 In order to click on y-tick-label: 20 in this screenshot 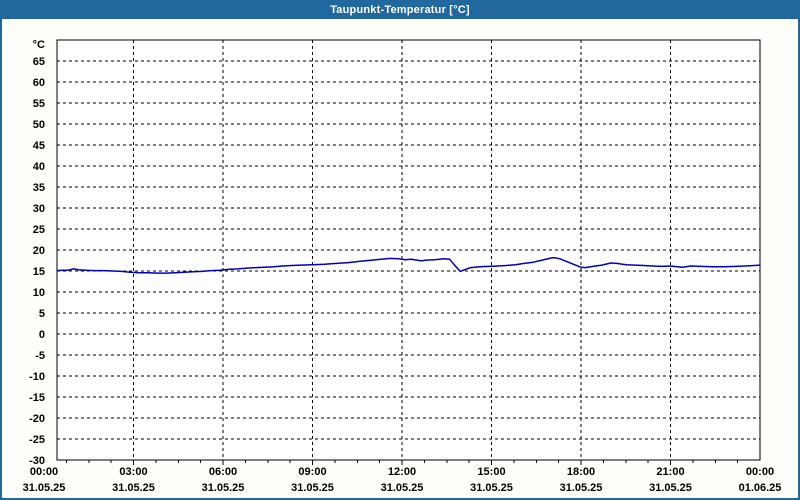, I will do `click(39, 251)`.